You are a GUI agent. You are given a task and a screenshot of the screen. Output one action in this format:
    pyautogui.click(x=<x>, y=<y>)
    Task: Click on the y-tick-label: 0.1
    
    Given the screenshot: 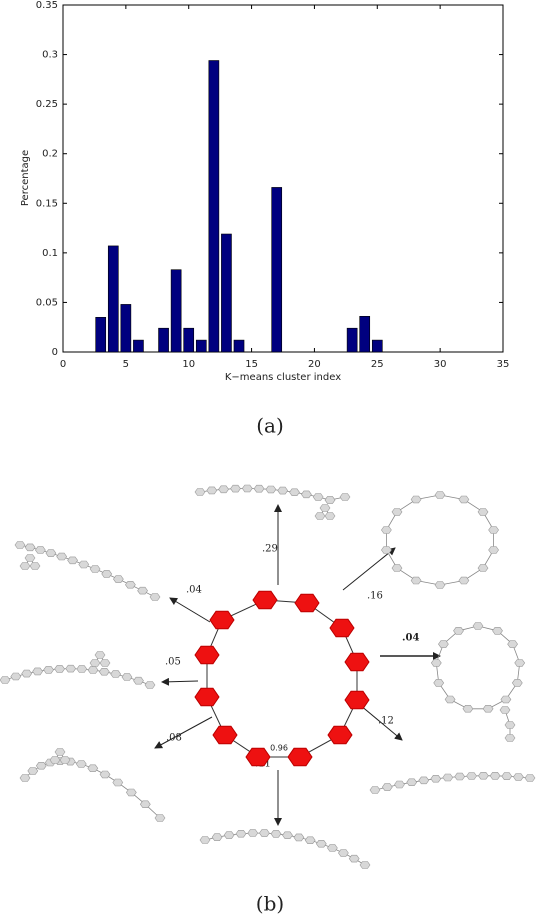 What is the action you would take?
    pyautogui.click(x=50, y=253)
    